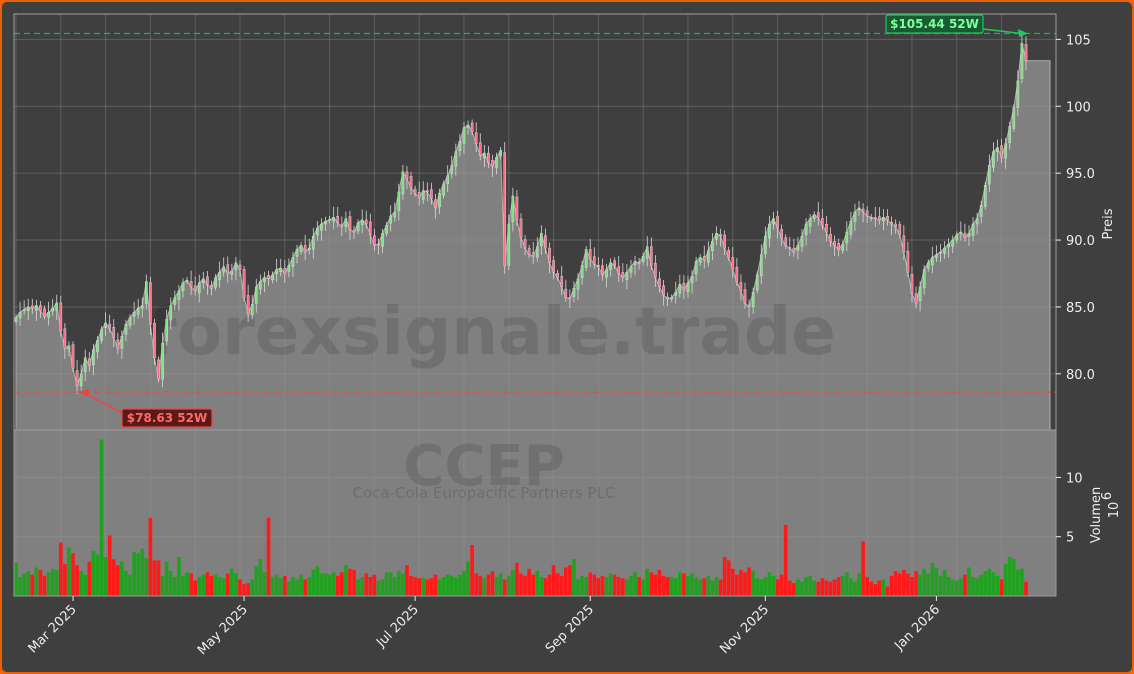 This screenshot has width=1134, height=674. What do you see at coordinates (167, 418) in the screenshot?
I see `low-52w-label-box` at bounding box center [167, 418].